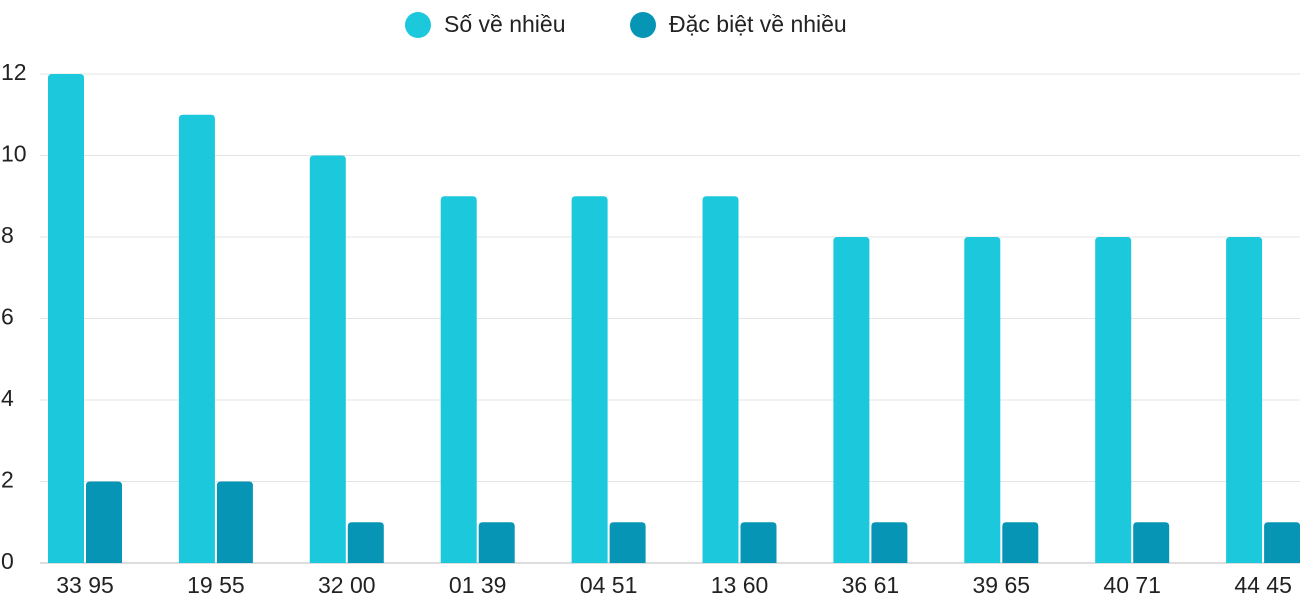 Image resolution: width=1300 pixels, height=605 pixels. What do you see at coordinates (1132, 585) in the screenshot?
I see `x-tick-label: 40 71` at bounding box center [1132, 585].